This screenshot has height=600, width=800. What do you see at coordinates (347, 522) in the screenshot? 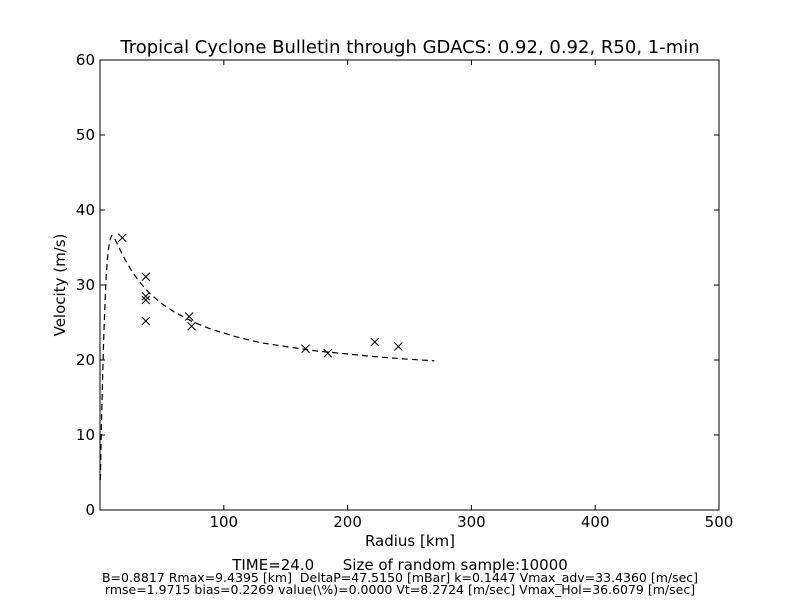
I see `x-tick-label: 200` at bounding box center [347, 522].